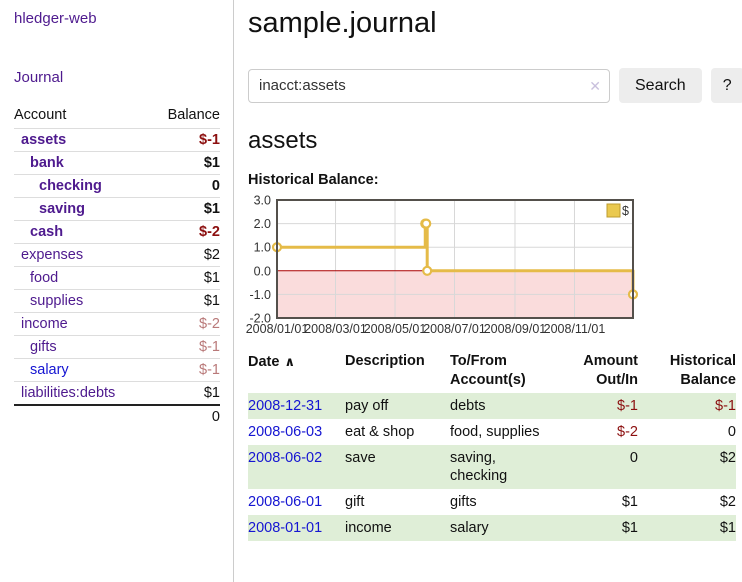 The width and height of the screenshot is (742, 582). I want to click on account-balance: $2, so click(184, 255).